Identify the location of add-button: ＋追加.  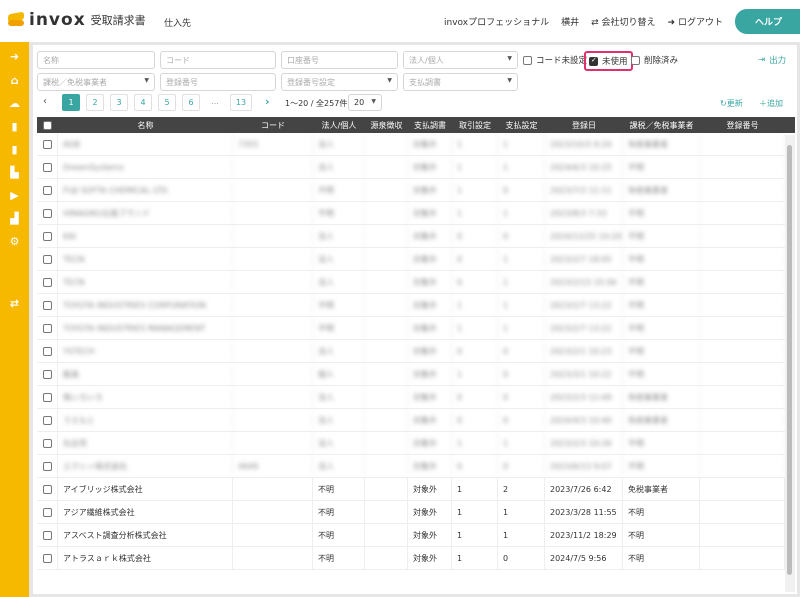
(771, 103).